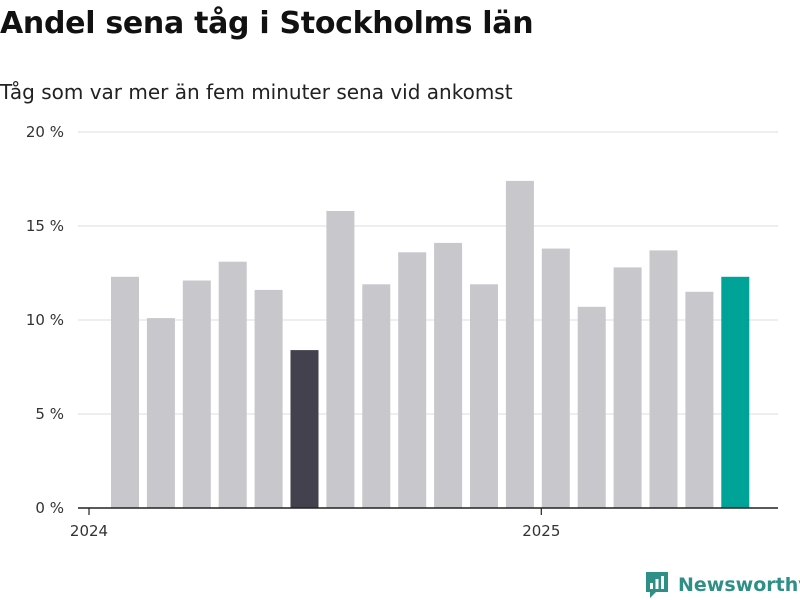  Describe the element at coordinates (45, 226) in the screenshot. I see `y-tick-label: 15 %` at that location.